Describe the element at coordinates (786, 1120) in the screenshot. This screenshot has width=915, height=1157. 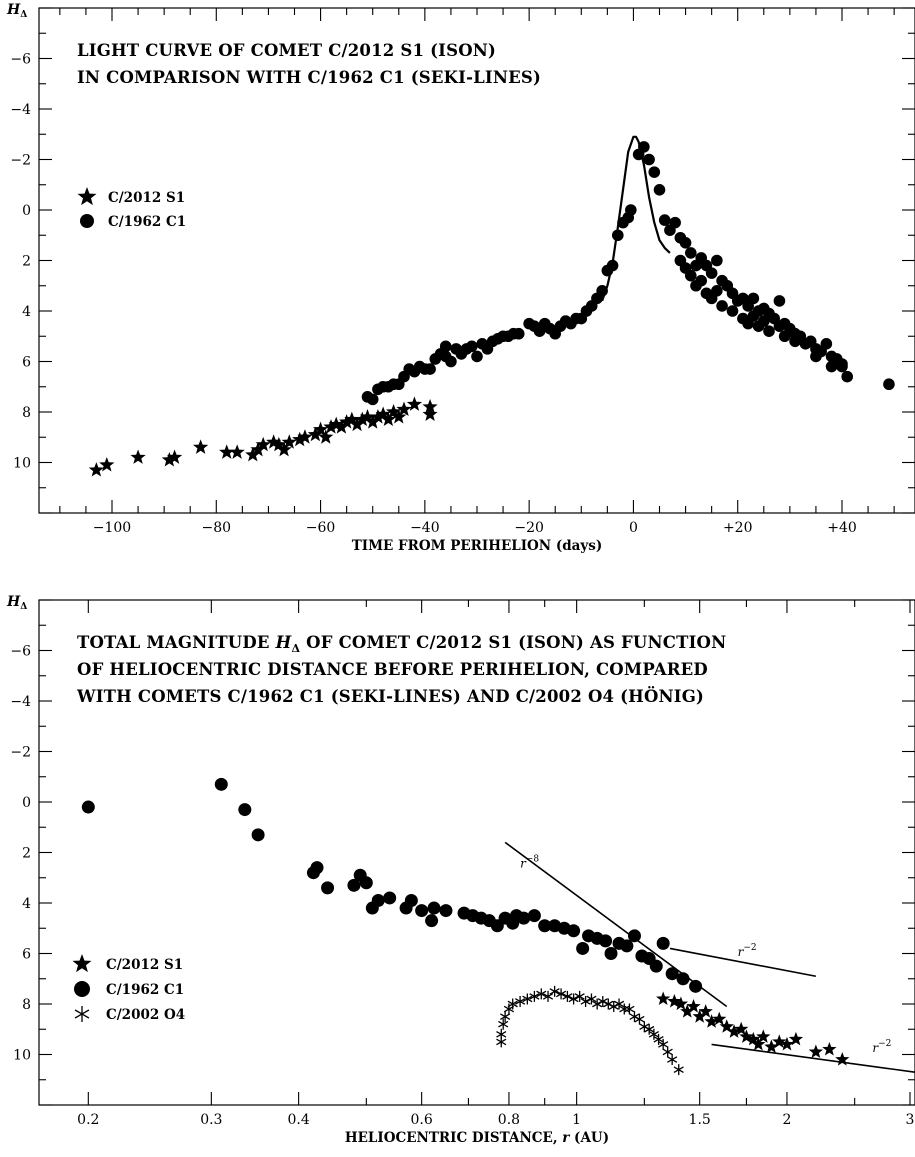
I see `x-tick-label: 2` at that location.